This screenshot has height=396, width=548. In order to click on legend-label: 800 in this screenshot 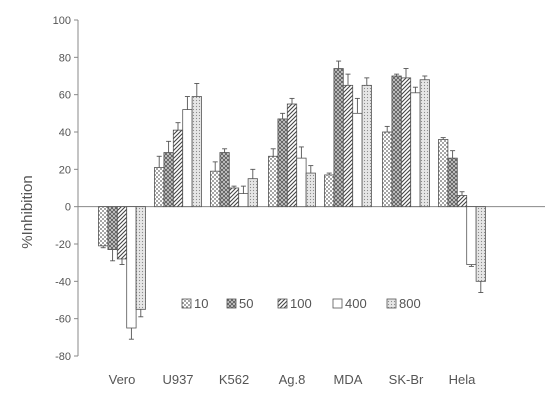, I will do `click(410, 303)`.